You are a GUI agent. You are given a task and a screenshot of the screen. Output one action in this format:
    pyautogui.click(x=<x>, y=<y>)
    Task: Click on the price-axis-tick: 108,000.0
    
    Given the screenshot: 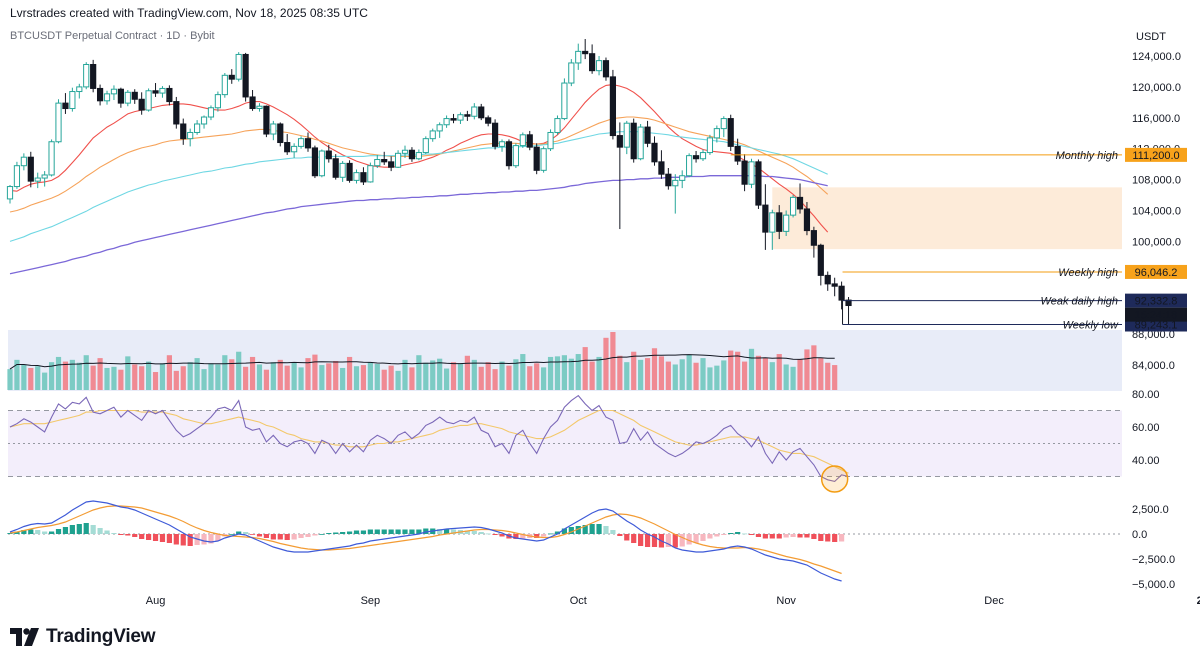 What is the action you would take?
    pyautogui.click(x=1156, y=181)
    